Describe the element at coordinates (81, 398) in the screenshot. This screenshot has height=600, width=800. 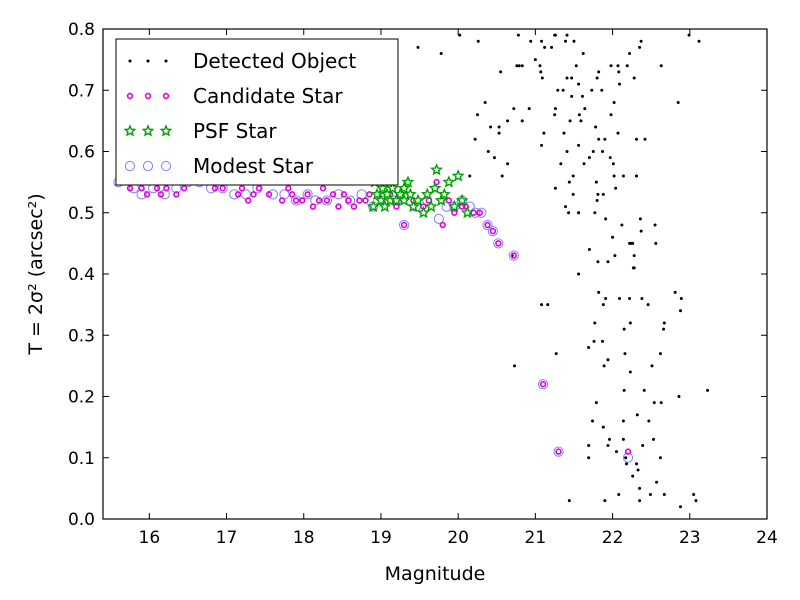
I see `y-tick-label: 0.2` at that location.